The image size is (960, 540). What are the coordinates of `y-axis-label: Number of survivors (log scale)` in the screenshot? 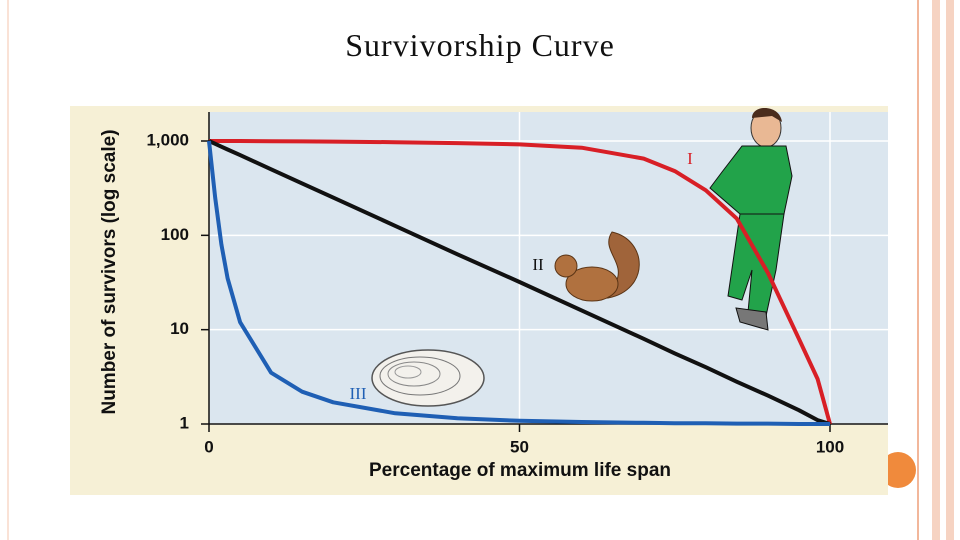 It's located at (109, 271).